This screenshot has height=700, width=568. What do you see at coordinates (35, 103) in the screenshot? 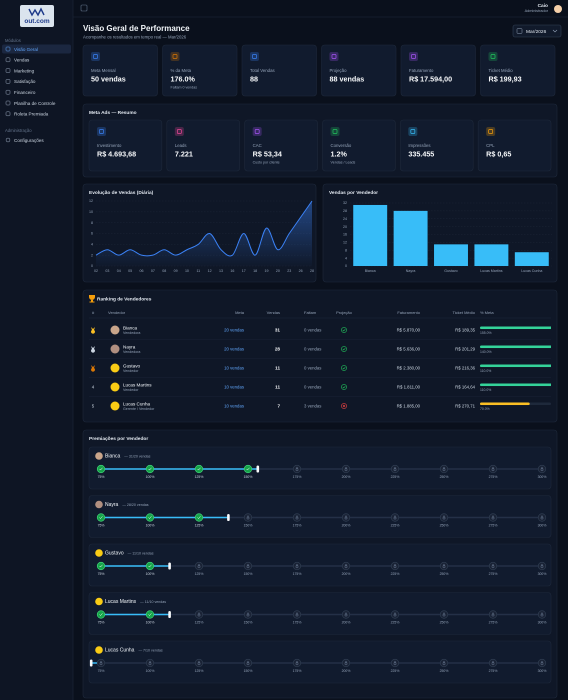
I see `nav-item: Planilha de Controle` at bounding box center [35, 103].